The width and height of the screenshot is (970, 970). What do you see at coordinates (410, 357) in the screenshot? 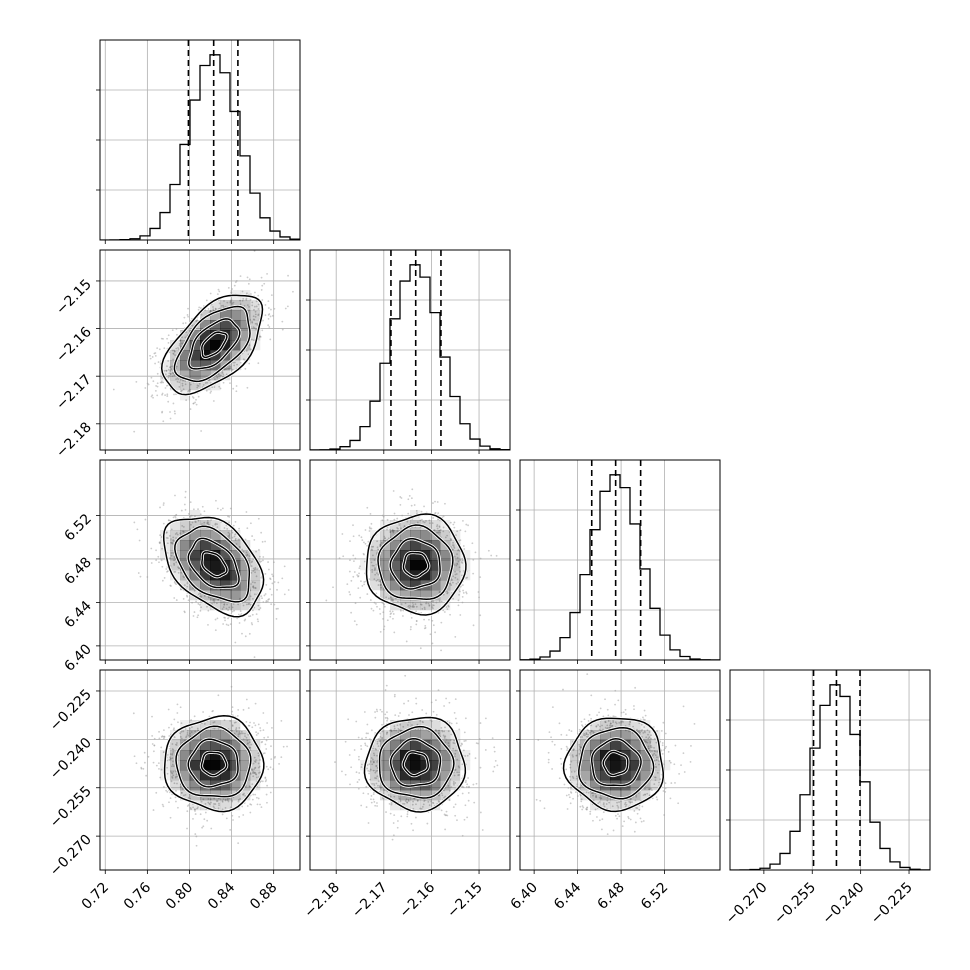
I see `histogram-step` at bounding box center [410, 357].